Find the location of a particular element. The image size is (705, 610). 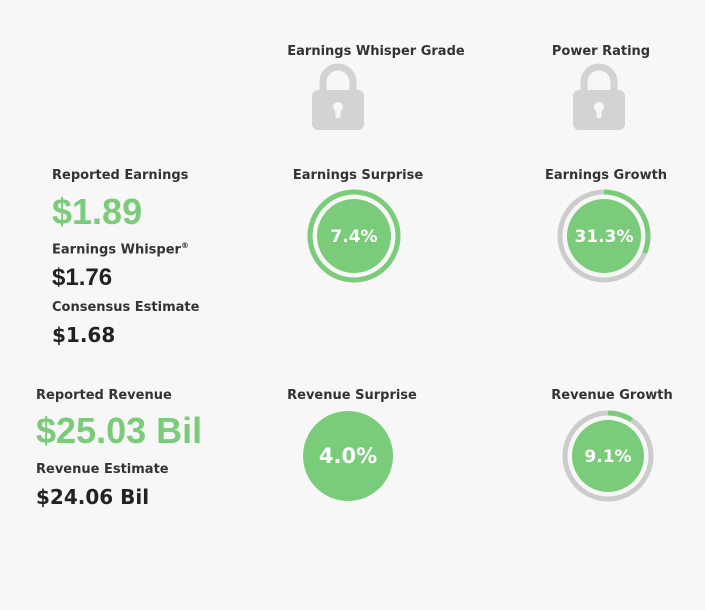

revenue-growth-value: 9.1% is located at coordinates (607, 457).